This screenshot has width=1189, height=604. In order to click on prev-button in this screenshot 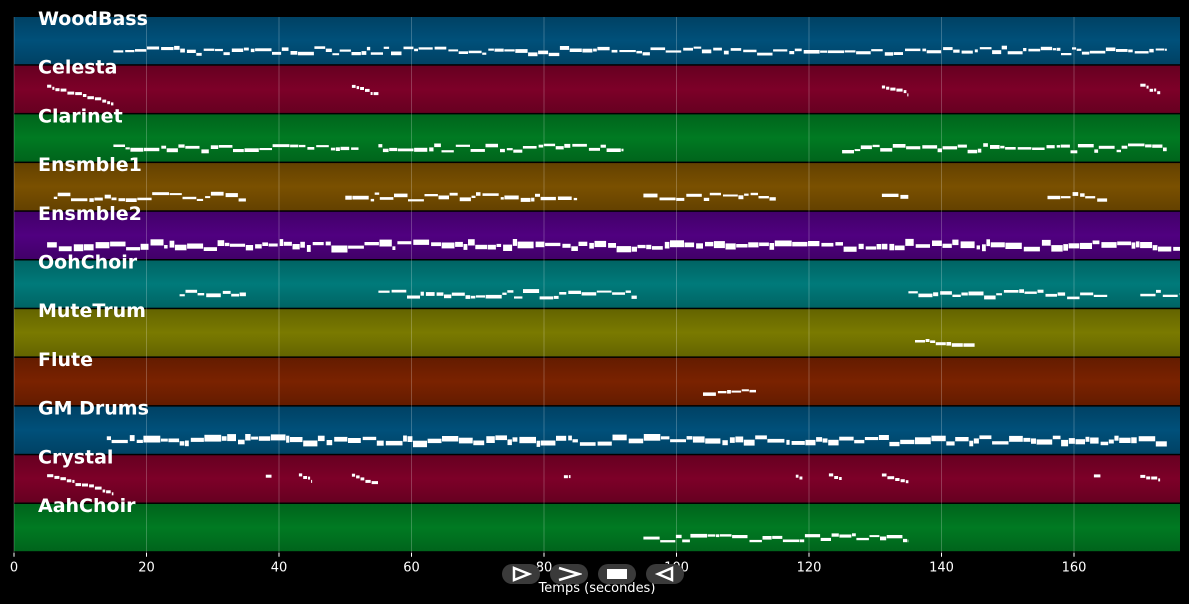, I will do `click(665, 574)`.